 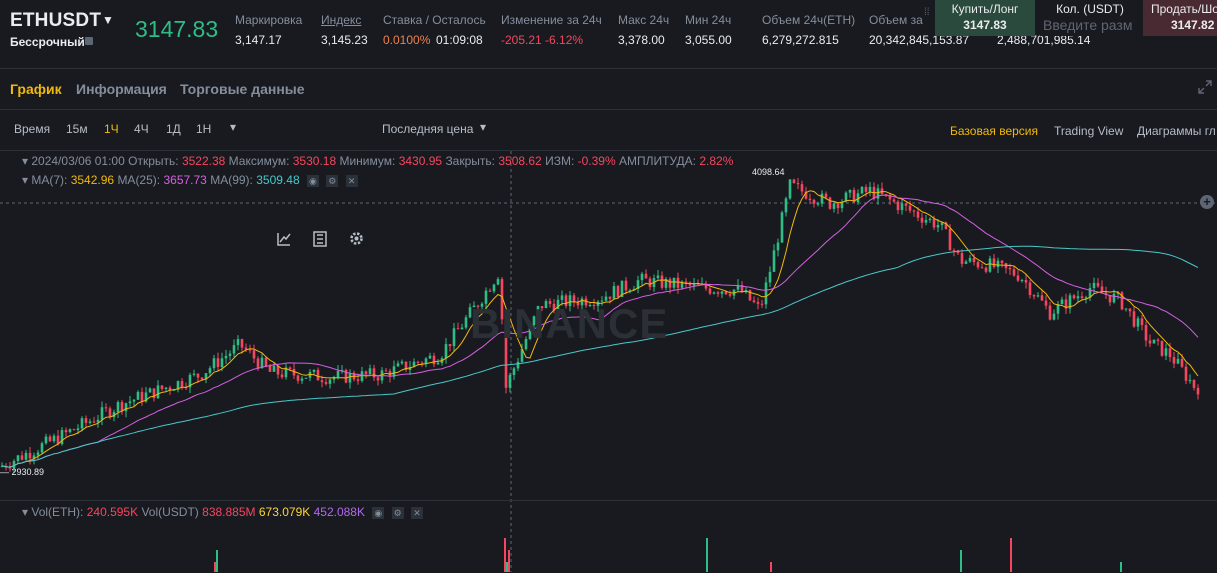 I want to click on indicator-icon, so click(x=284, y=239).